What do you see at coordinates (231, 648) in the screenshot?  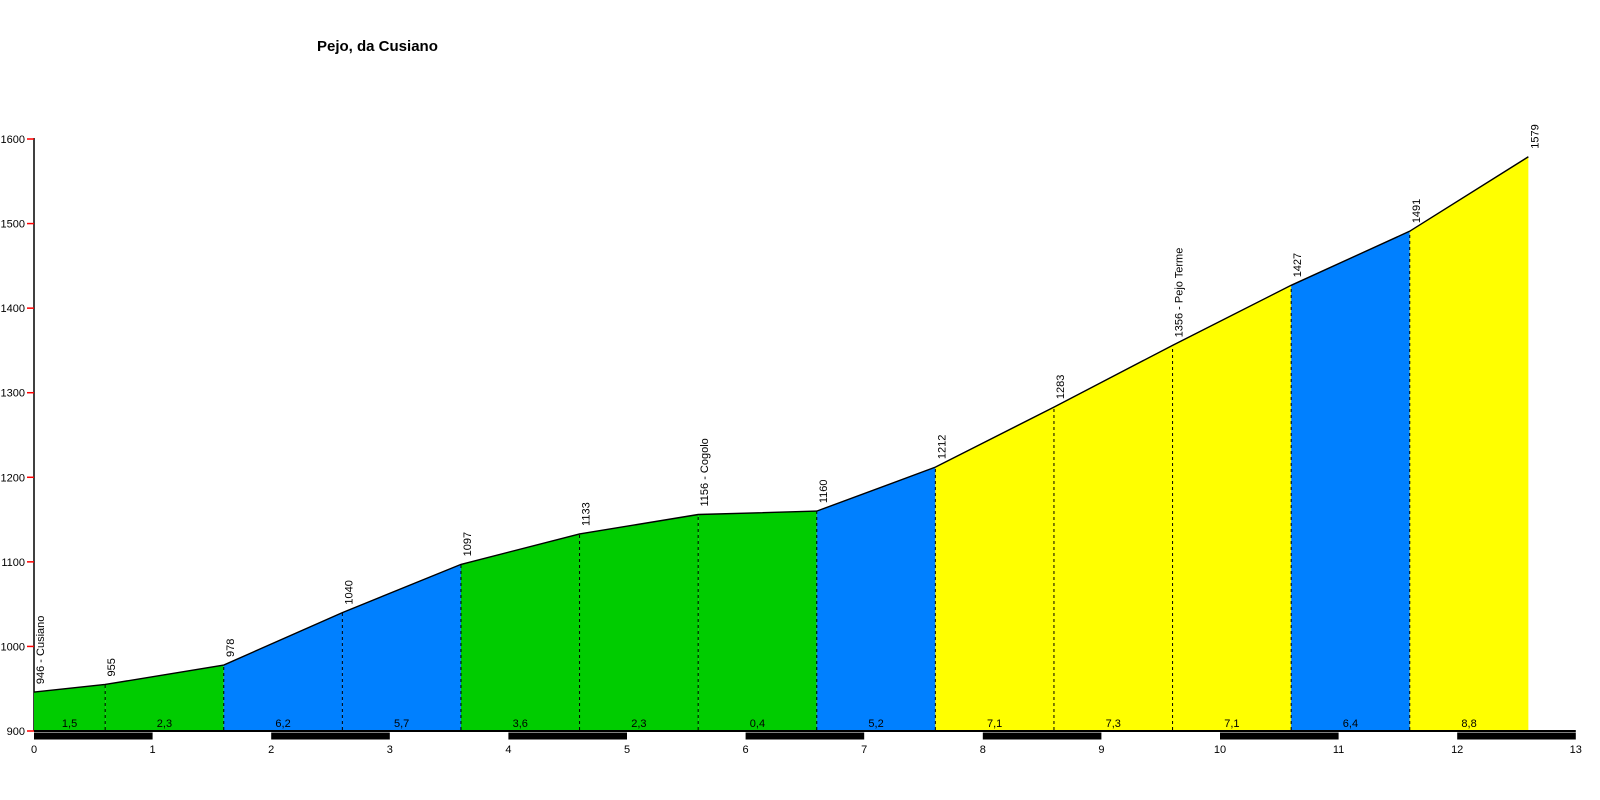 I see `elevation-label: 978` at bounding box center [231, 648].